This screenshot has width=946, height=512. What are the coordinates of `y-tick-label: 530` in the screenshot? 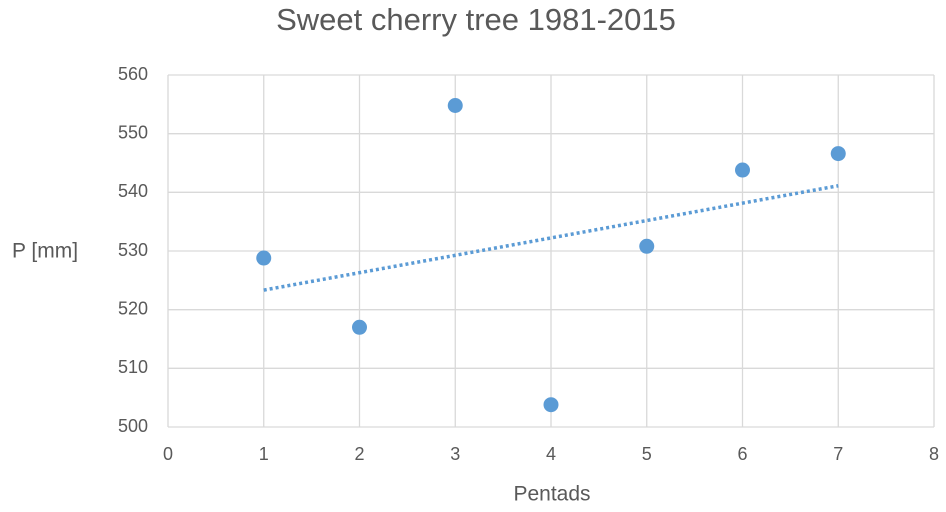 It's located at (133, 250).